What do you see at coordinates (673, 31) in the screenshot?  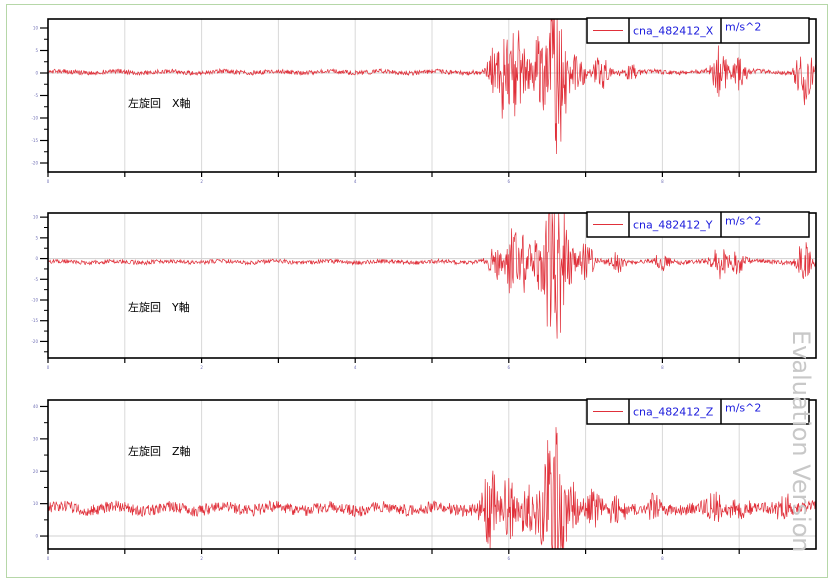 I see `legend-series-name: cna_482412_X` at bounding box center [673, 31].